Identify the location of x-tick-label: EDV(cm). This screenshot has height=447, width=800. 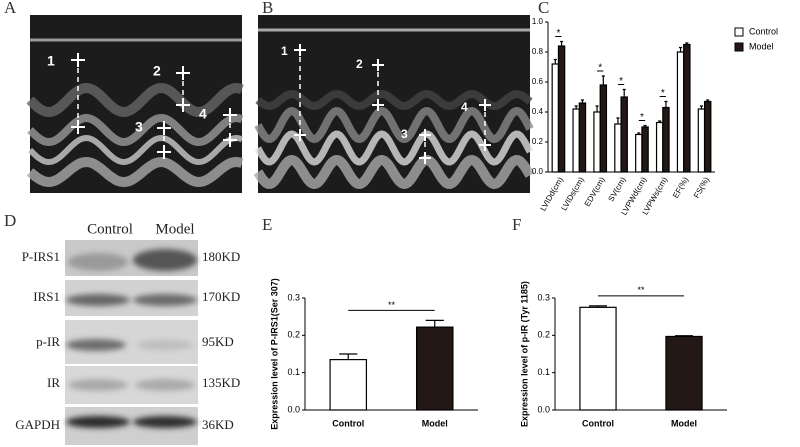
(595, 191).